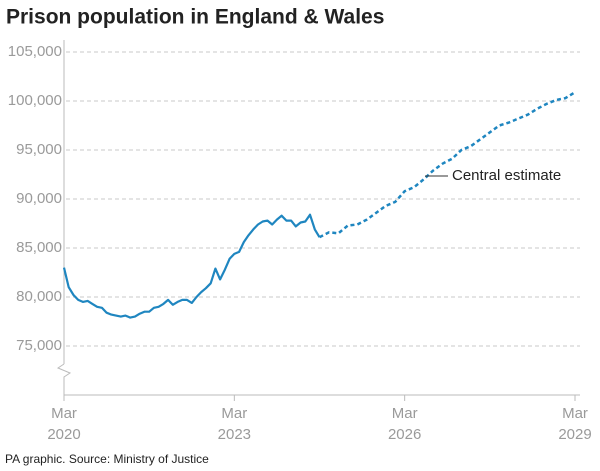  What do you see at coordinates (64, 379) in the screenshot?
I see `axis-break` at bounding box center [64, 379].